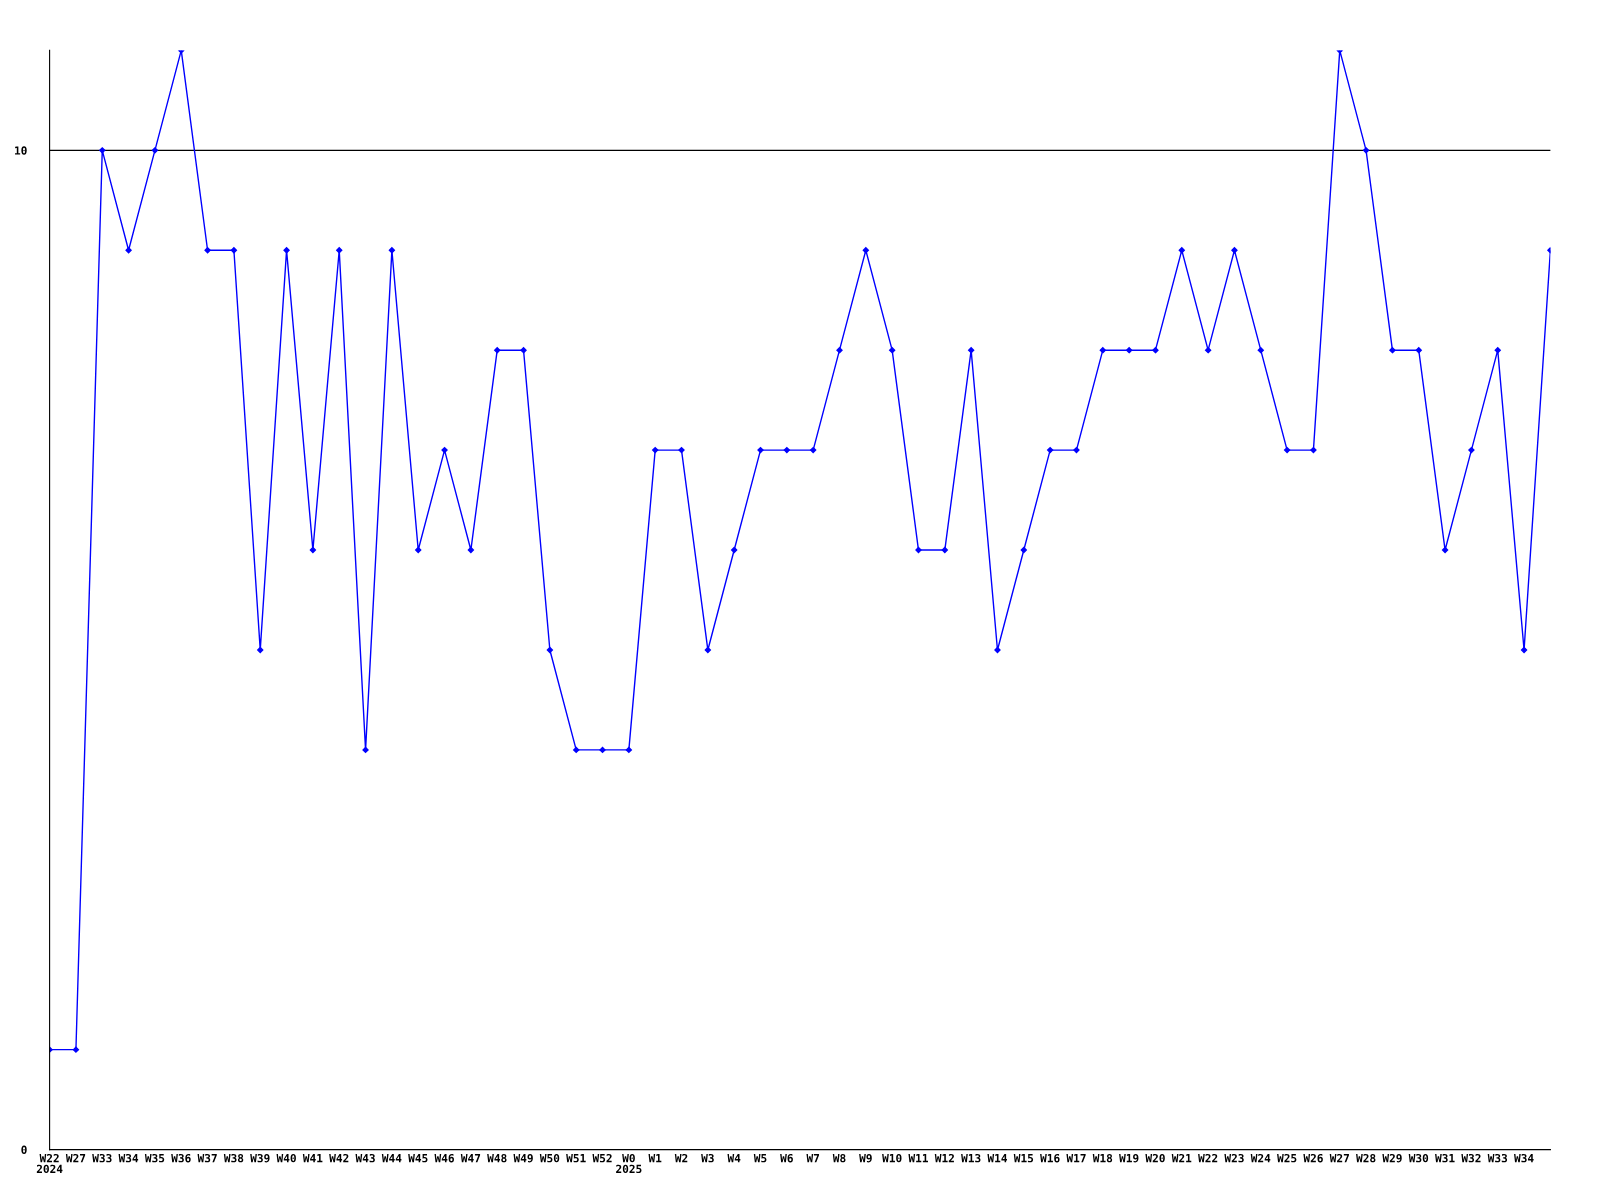  Describe the element at coordinates (365, 1158) in the screenshot. I see `x-tick-label: W43` at that location.